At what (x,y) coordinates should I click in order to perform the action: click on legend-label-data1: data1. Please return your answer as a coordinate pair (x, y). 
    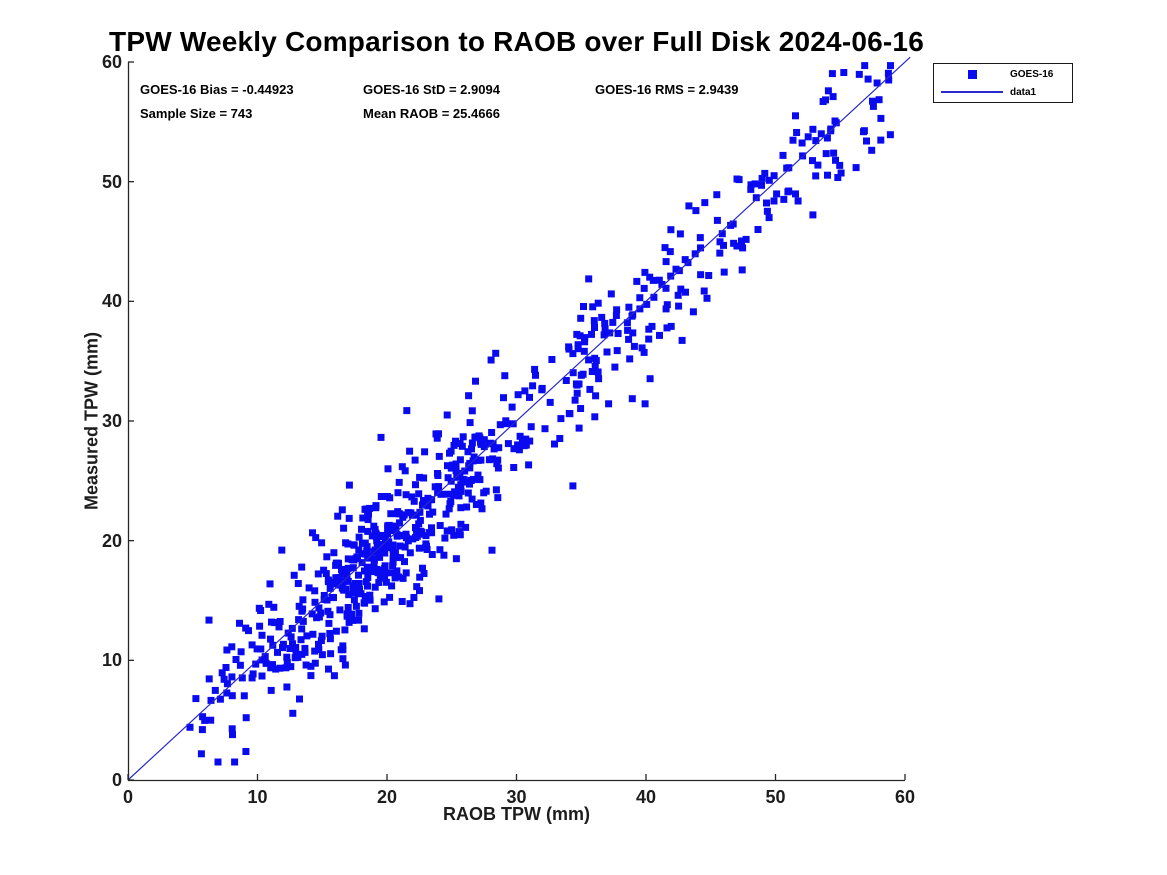
    Looking at the image, I should click on (1023, 92).